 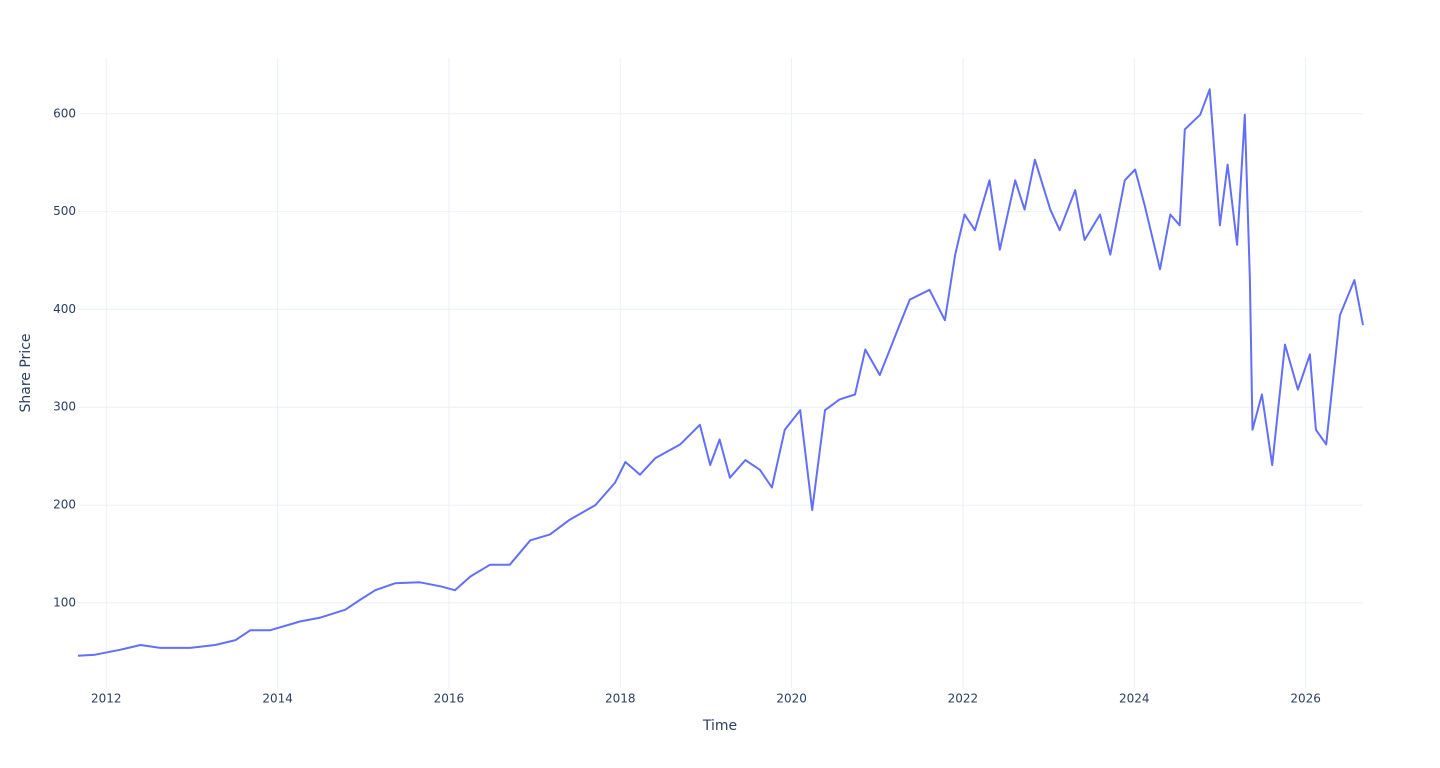 What do you see at coordinates (449, 699) in the screenshot?
I see `x-tick-label: 2016` at bounding box center [449, 699].